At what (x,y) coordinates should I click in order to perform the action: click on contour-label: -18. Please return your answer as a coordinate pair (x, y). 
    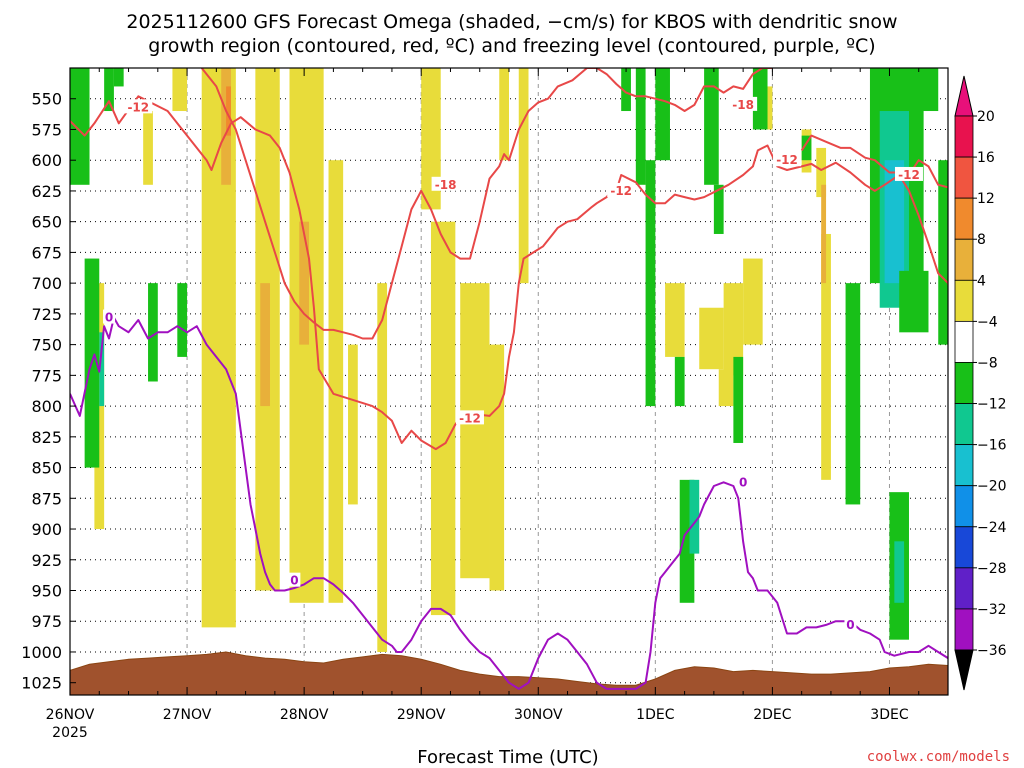
    Looking at the image, I should click on (446, 185).